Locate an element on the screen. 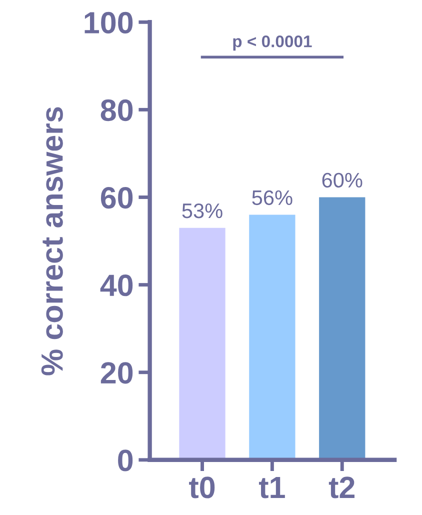 The height and width of the screenshot is (515, 422). data-label: 53% is located at coordinates (202, 210).